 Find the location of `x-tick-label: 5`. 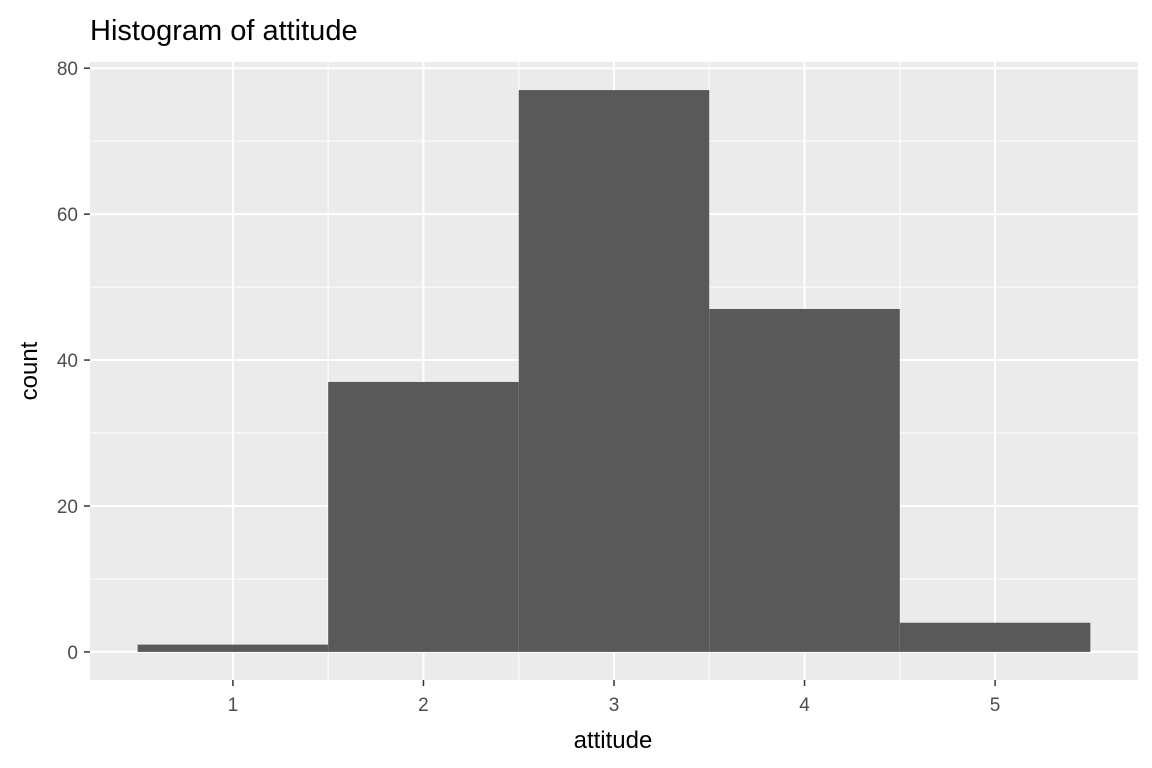

x-tick-label: 5 is located at coordinates (995, 705).